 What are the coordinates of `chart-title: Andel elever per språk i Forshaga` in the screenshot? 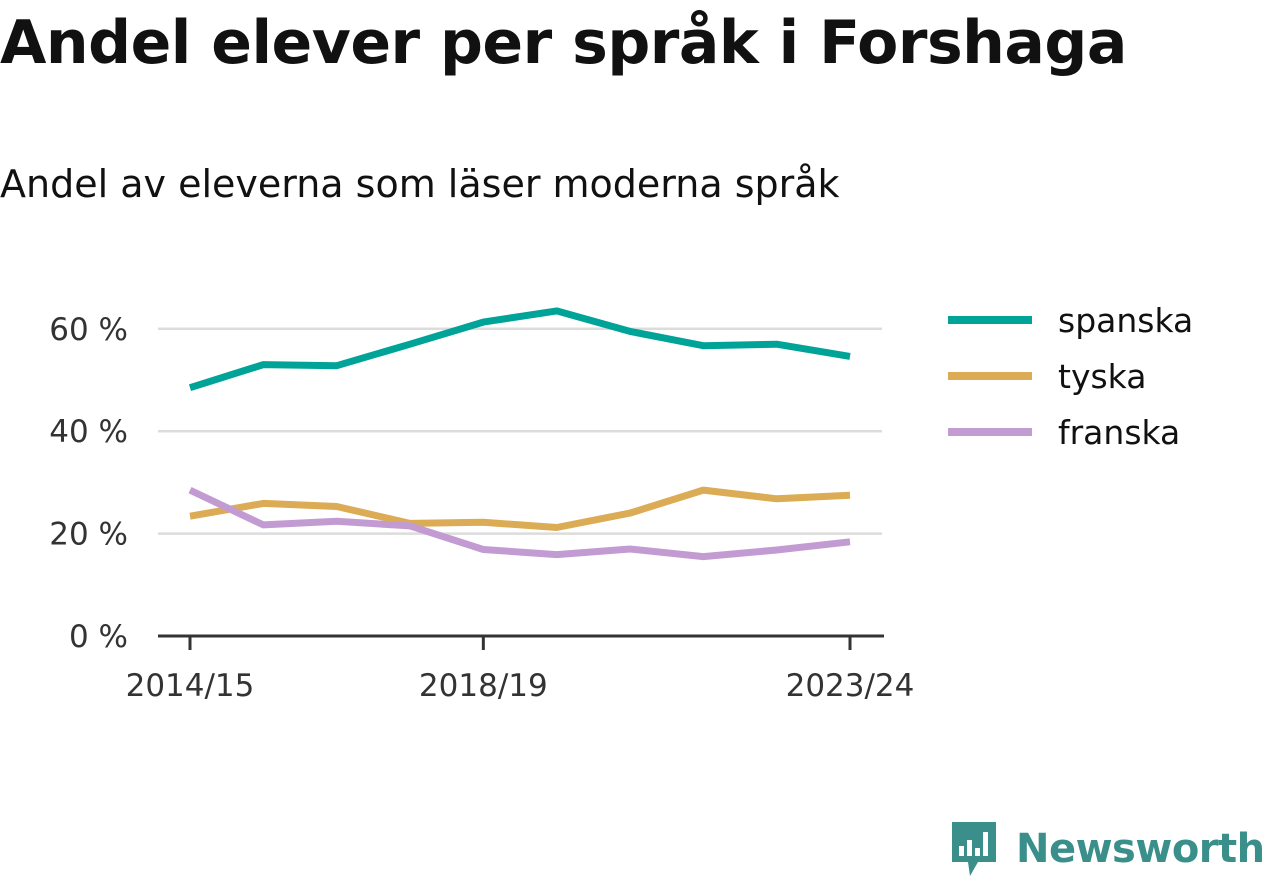 It's located at (563, 43).